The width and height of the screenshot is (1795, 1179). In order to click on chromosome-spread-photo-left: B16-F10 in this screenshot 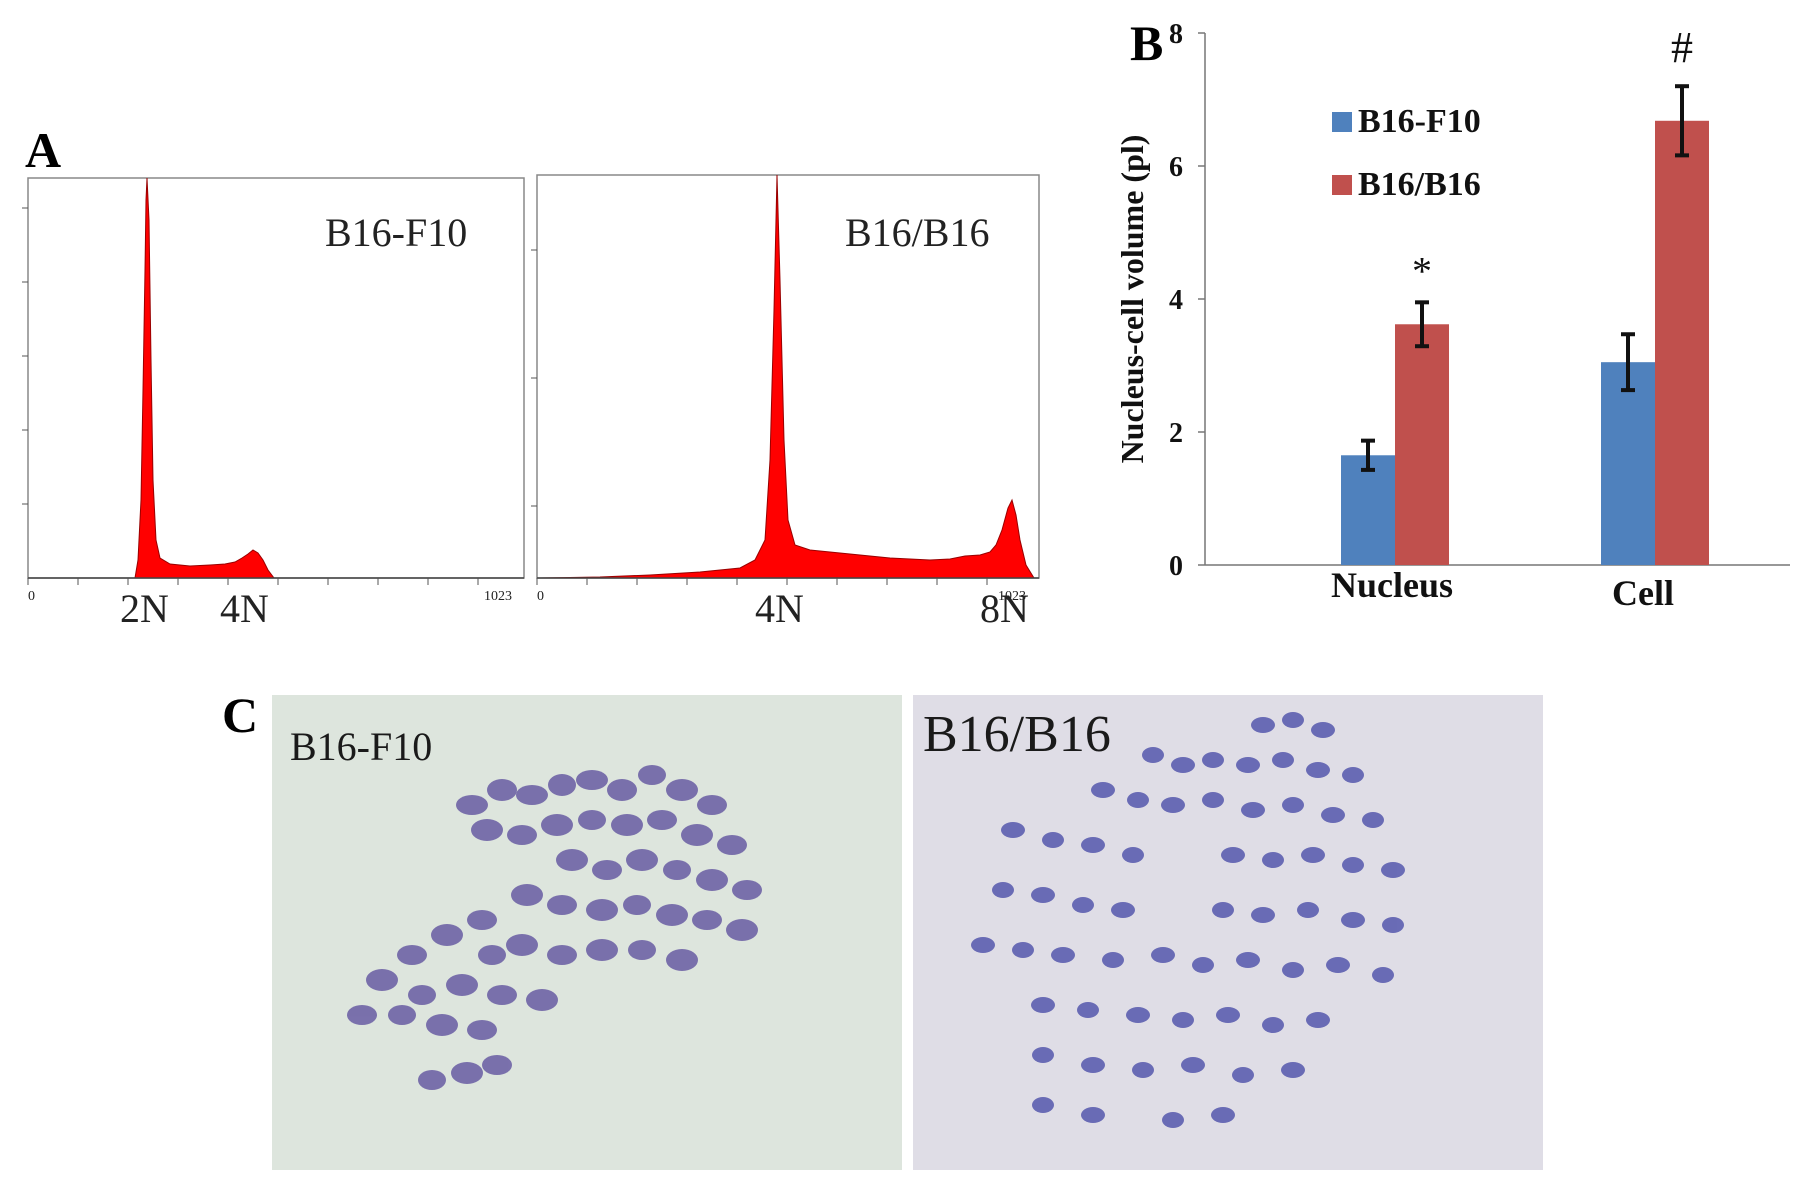, I will do `click(587, 932)`.